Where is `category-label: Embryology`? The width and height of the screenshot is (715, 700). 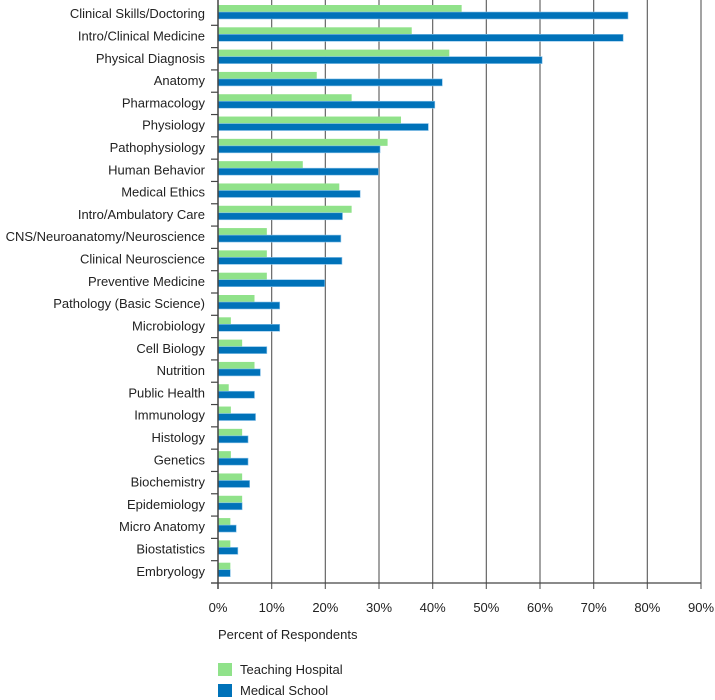 category-label: Embryology is located at coordinates (170, 571).